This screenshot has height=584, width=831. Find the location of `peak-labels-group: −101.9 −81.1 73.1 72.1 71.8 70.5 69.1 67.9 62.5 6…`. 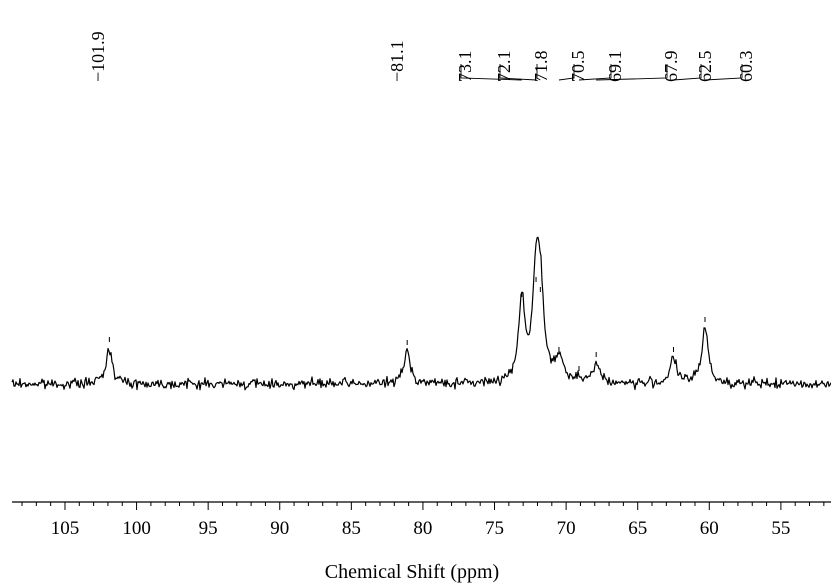

peak-labels-group: −101.9 −81.1 73.1 72.1 71.8 70.5 69.1 67.9 62.5 6… is located at coordinates (422, 56).